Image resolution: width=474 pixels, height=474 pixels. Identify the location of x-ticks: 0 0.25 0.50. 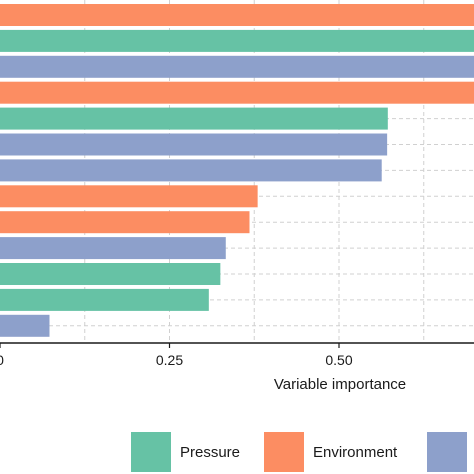
(176, 355).